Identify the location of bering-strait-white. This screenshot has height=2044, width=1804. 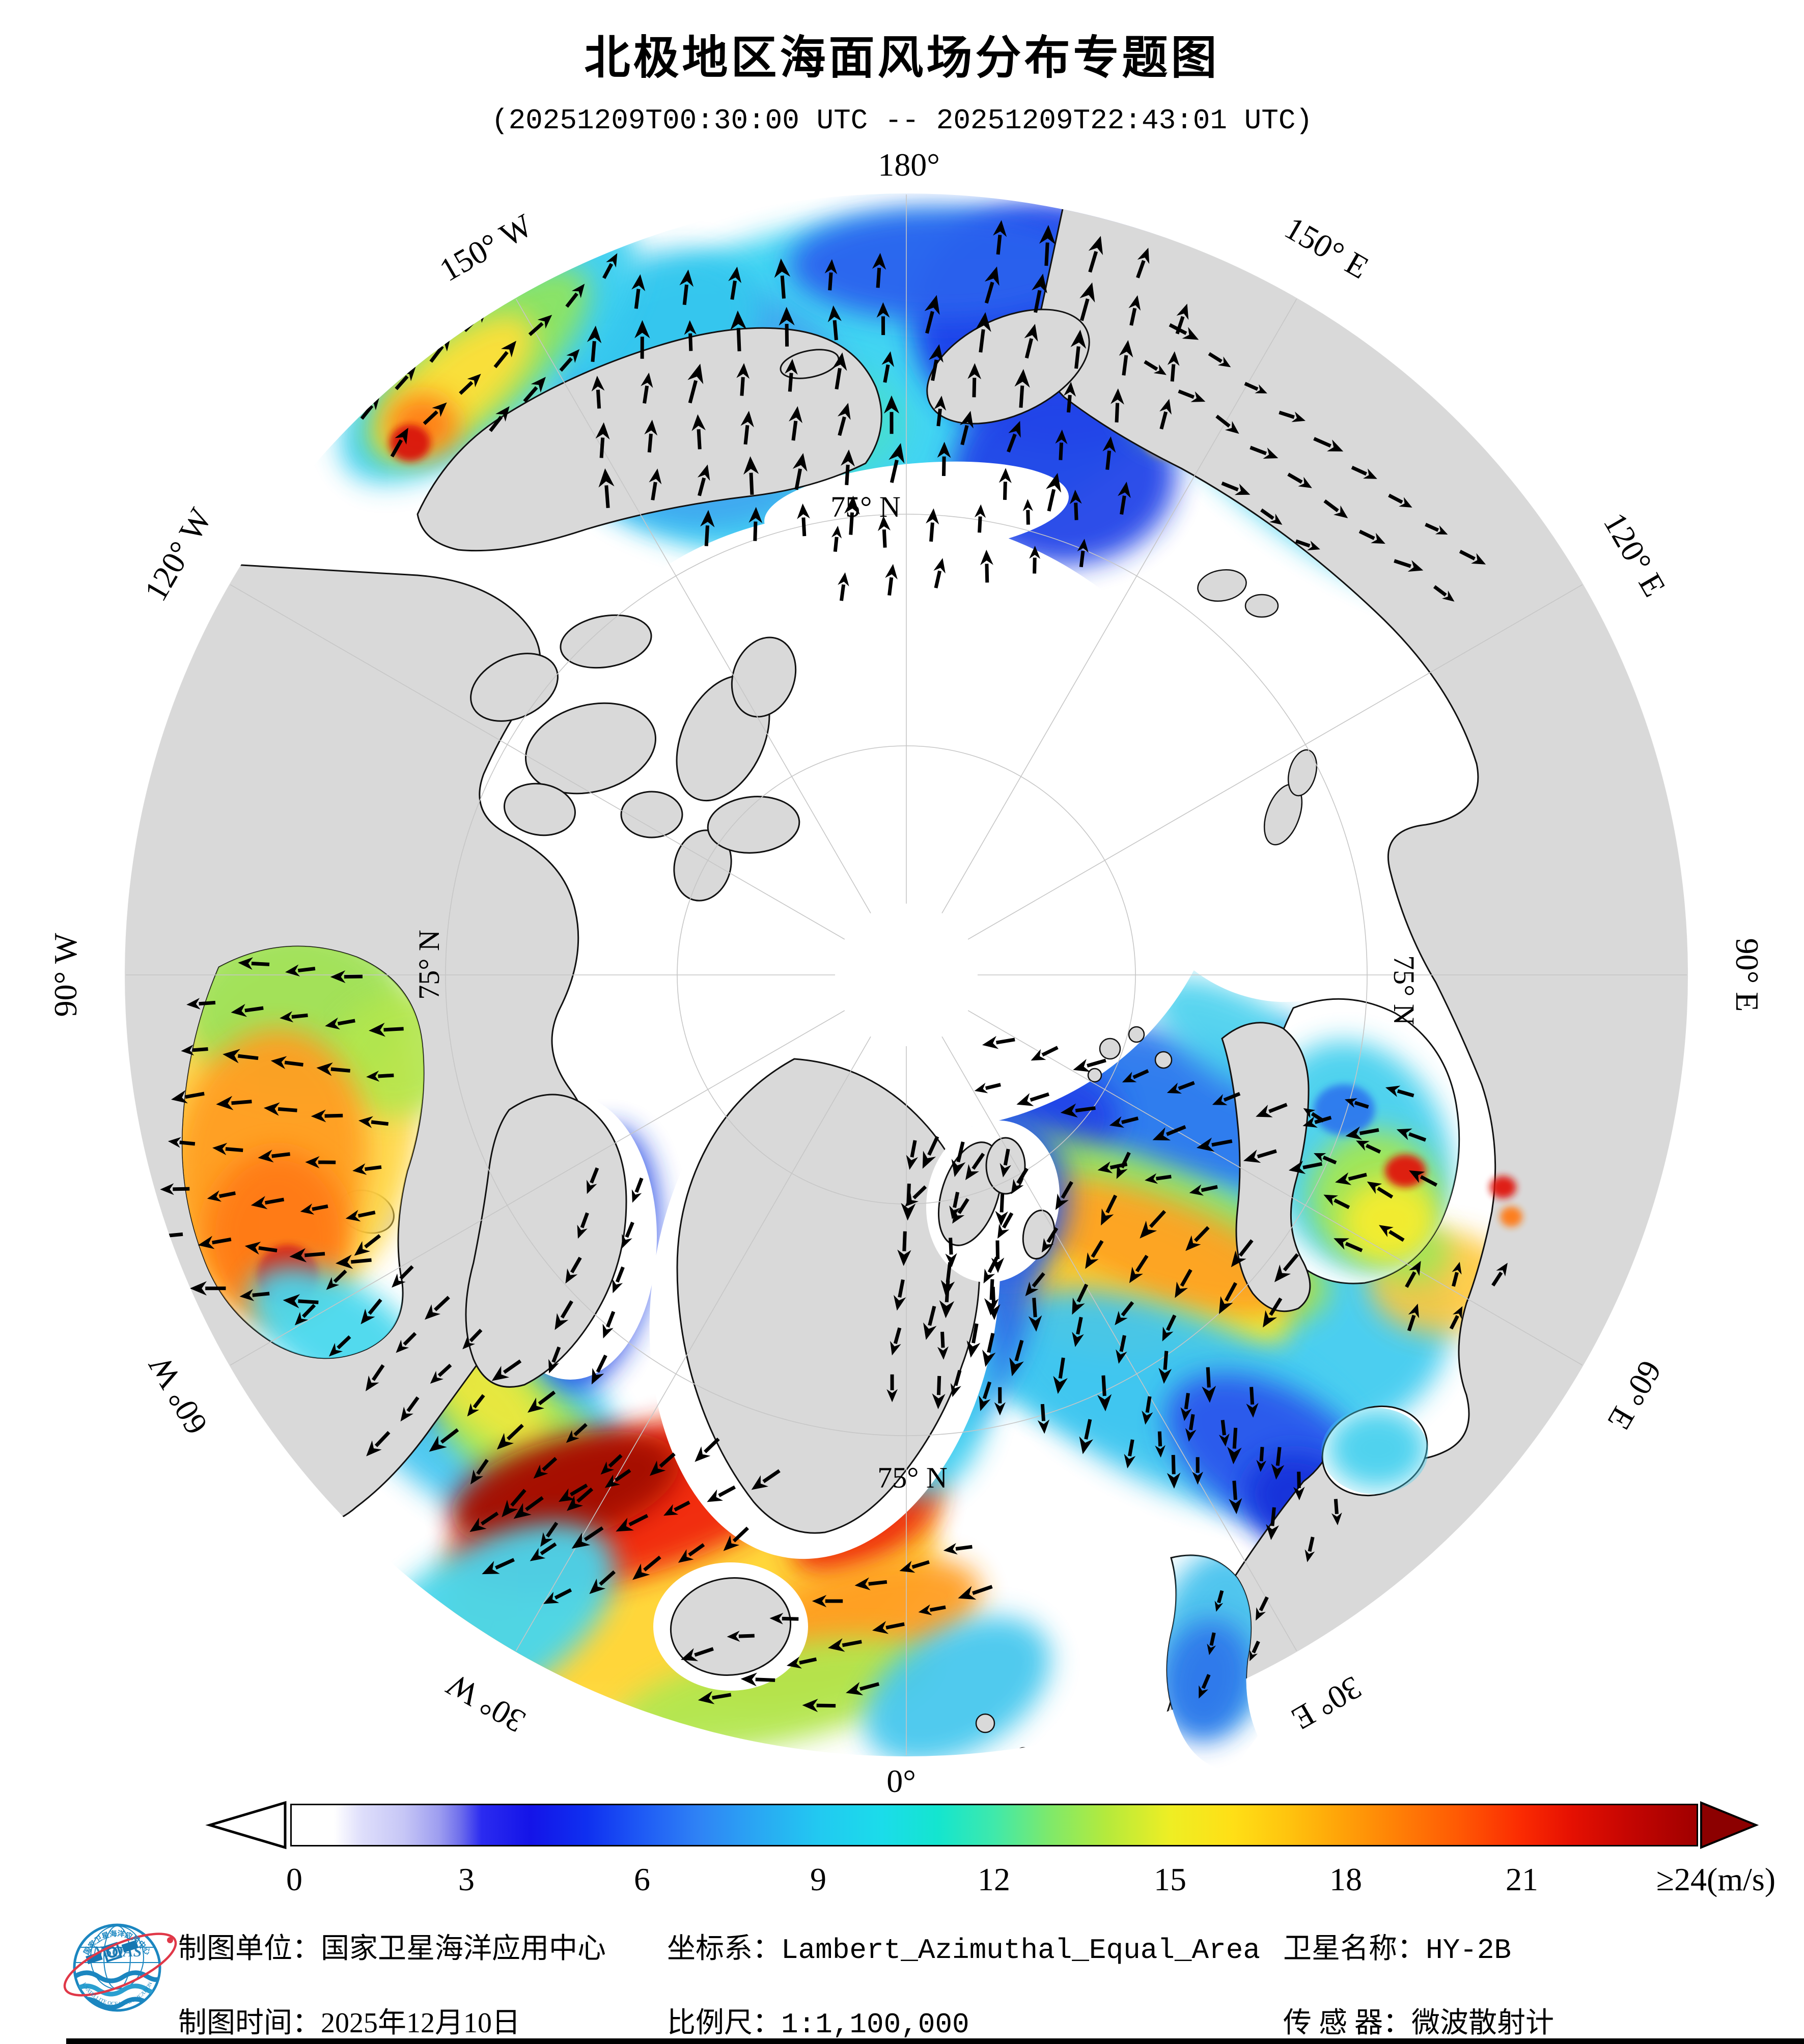
(916, 509).